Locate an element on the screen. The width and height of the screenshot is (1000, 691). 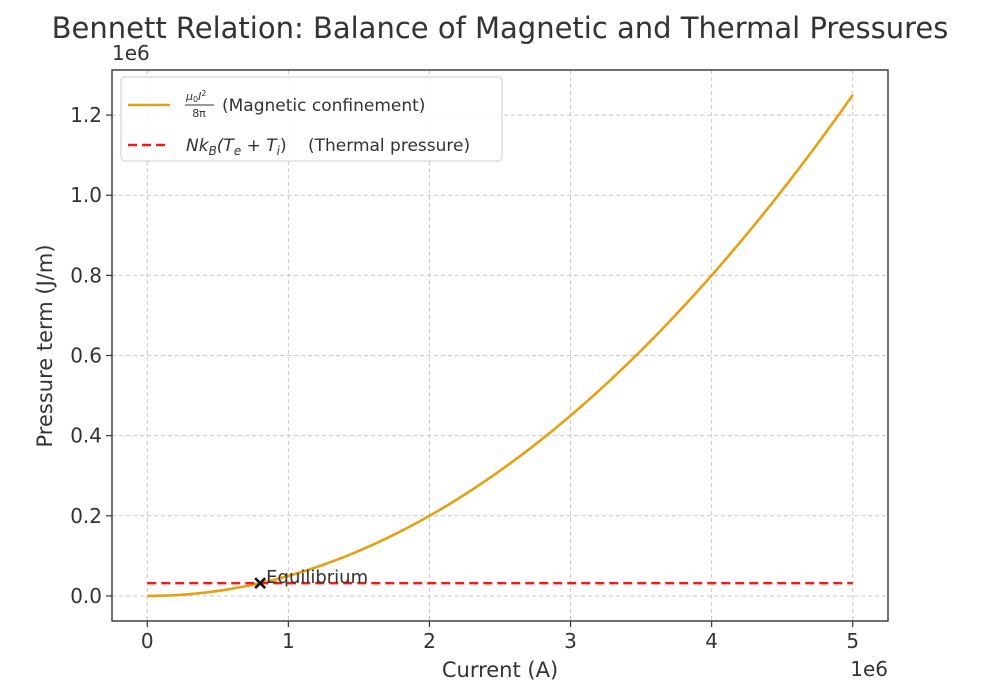
legend-thermal-label: (Thermal pressure) is located at coordinates (389, 146).